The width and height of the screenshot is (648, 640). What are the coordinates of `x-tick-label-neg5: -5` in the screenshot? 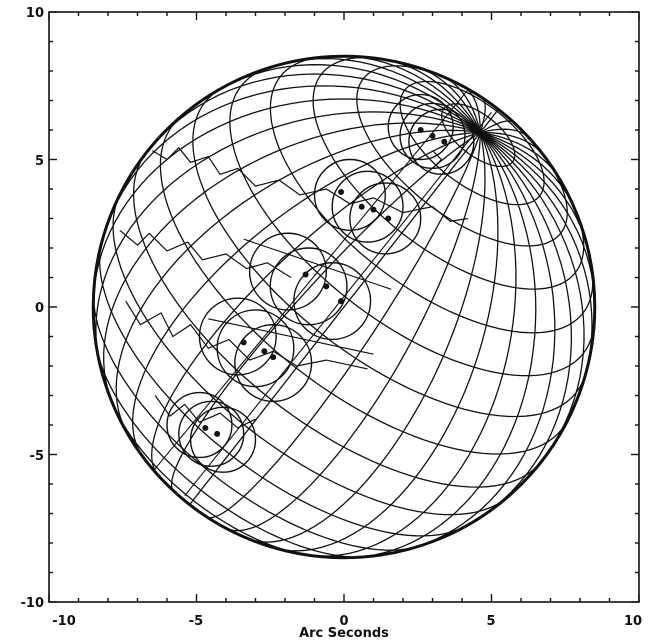 It's located at (196, 621).